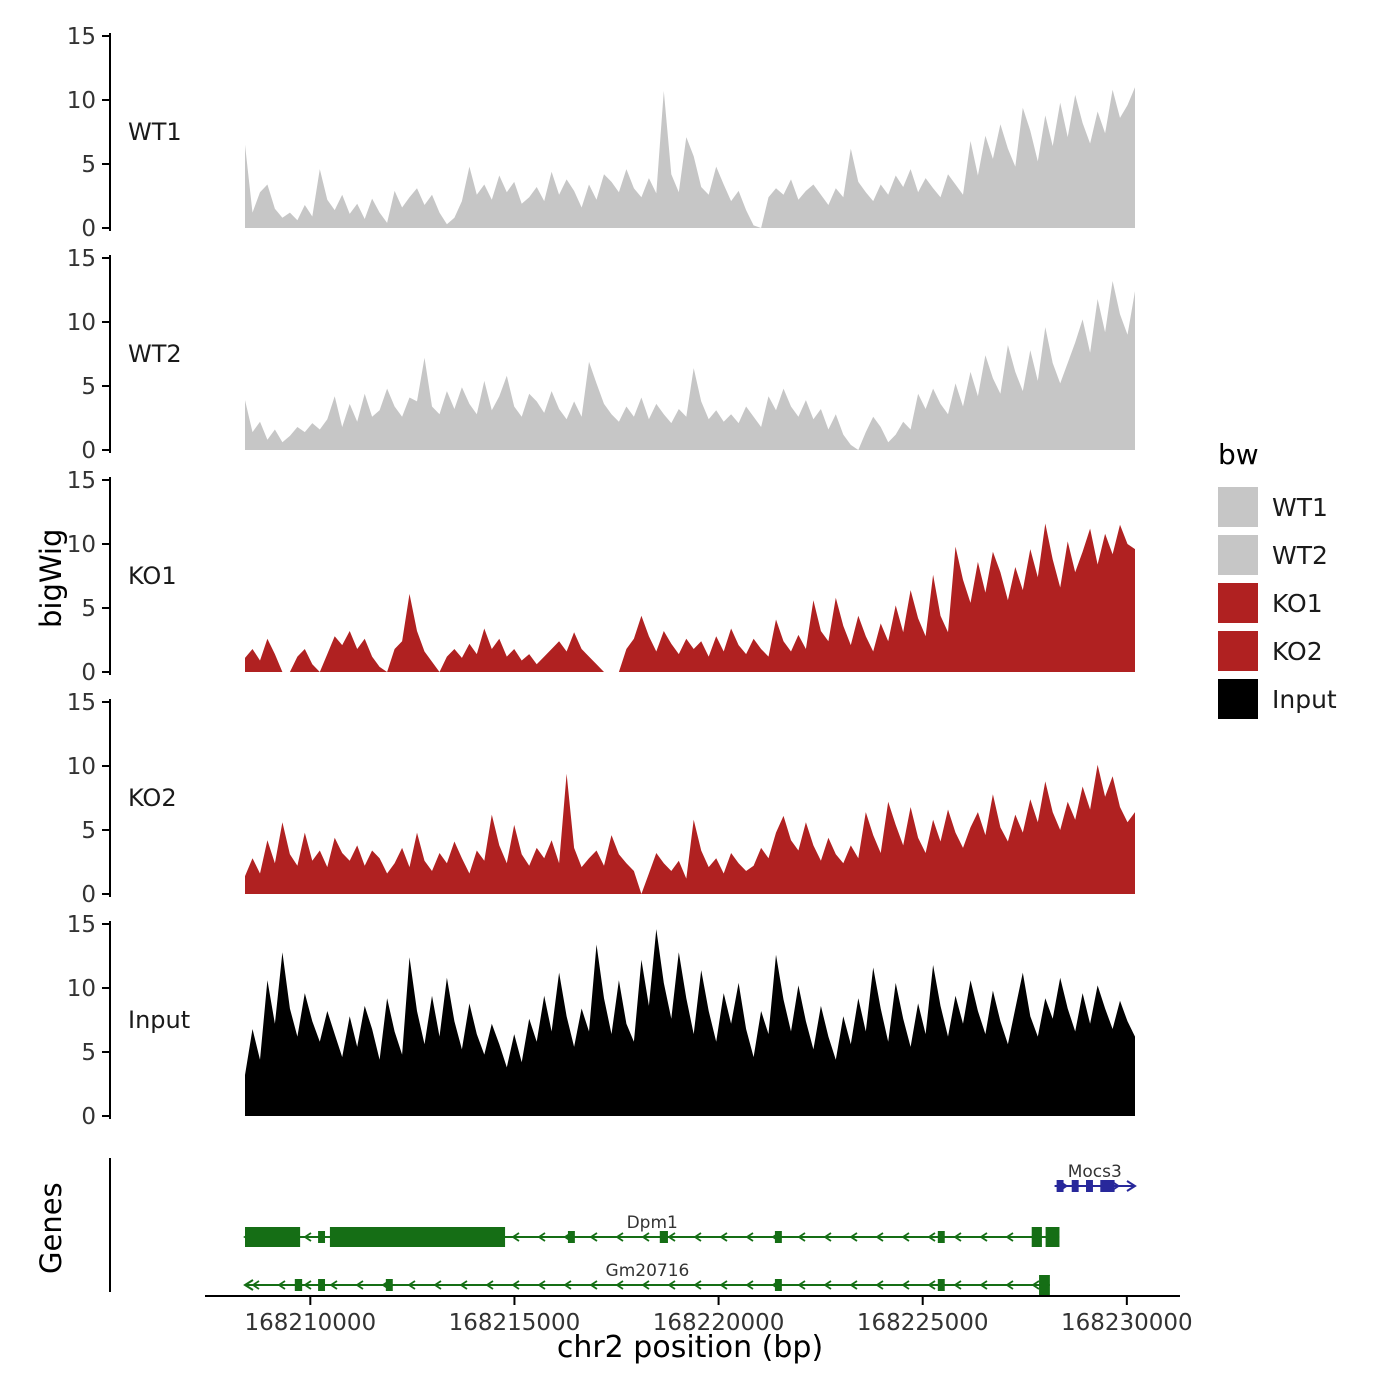 The image size is (1400, 1400). What do you see at coordinates (923, 1323) in the screenshot?
I see `x-tick-label: 168225000` at bounding box center [923, 1323].